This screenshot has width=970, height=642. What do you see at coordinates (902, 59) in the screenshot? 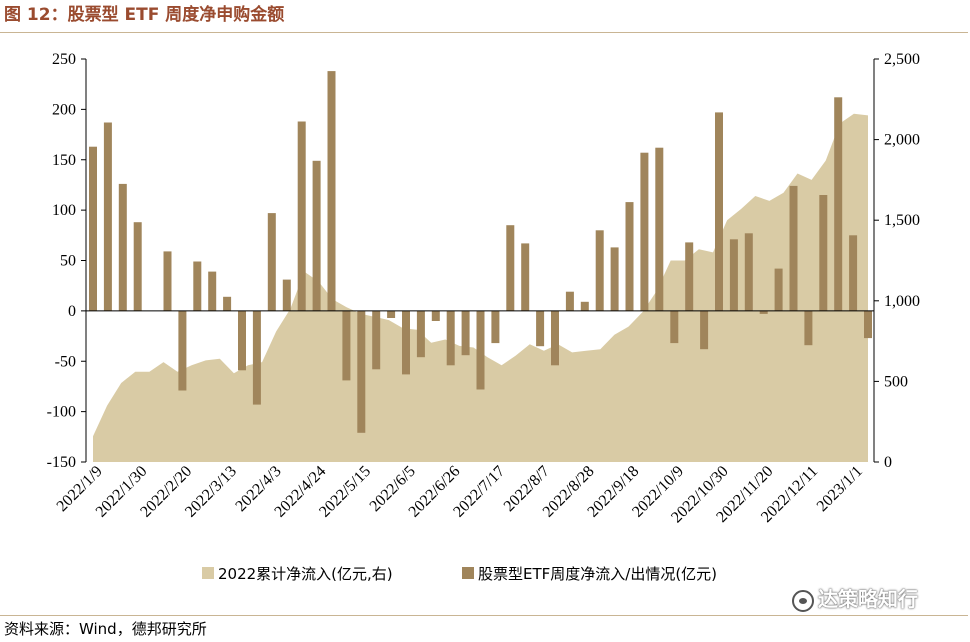
I see `right-tick-label: 2,500` at bounding box center [902, 59].